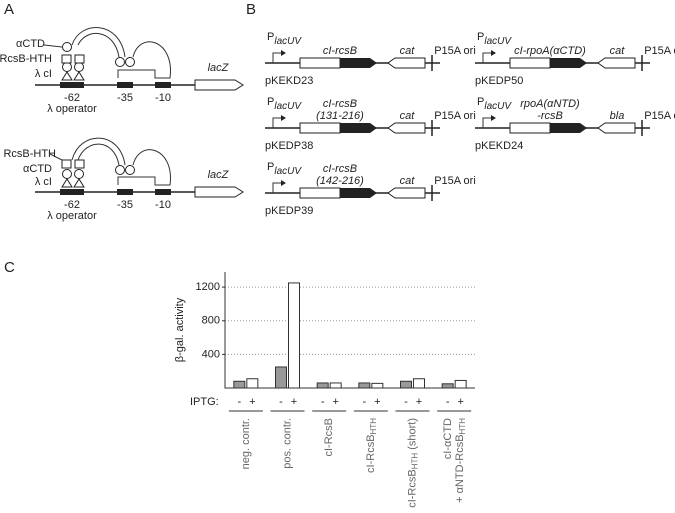 This screenshot has width=675, height=513. I want to click on x-tick-label: cI-RcsBHTH (short), so click(412, 463).